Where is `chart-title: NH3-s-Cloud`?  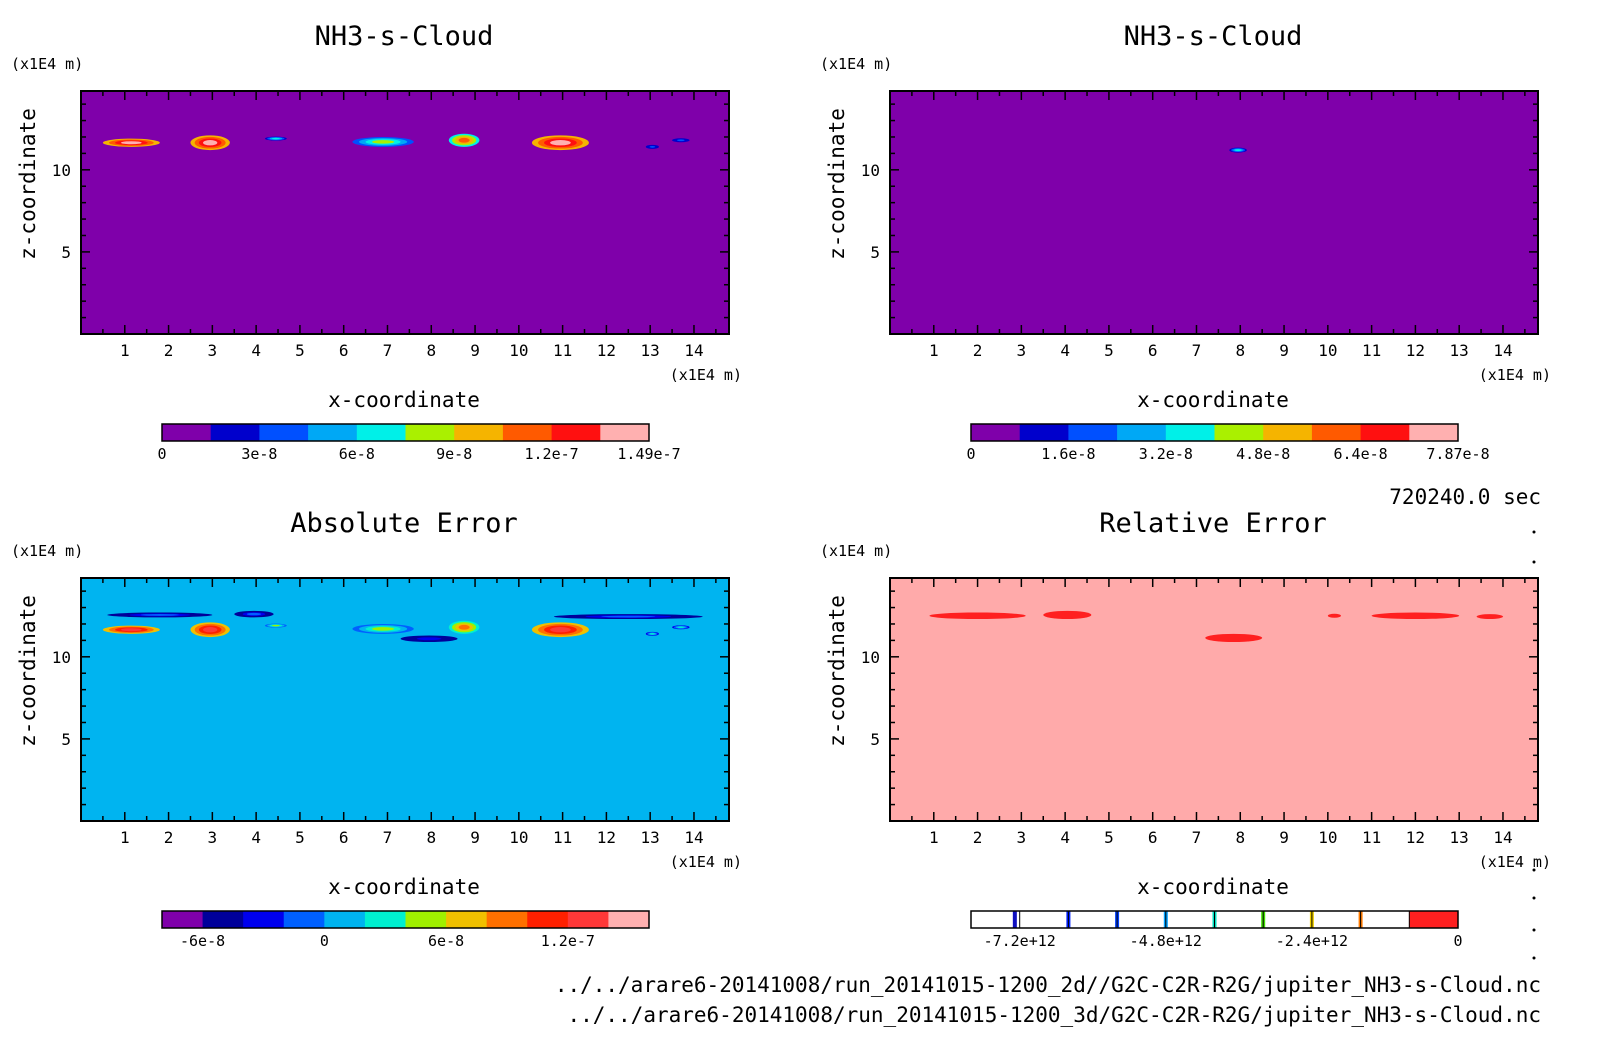 chart-title: NH3-s-Cloud is located at coordinates (404, 36).